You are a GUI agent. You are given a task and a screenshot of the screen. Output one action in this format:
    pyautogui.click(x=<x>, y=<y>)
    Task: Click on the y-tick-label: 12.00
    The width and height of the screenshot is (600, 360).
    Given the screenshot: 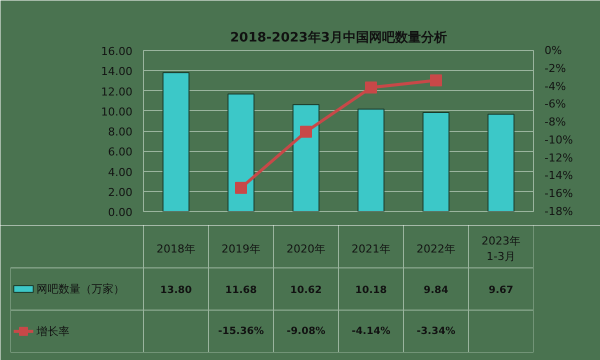 What is the action you would take?
    pyautogui.click(x=117, y=91)
    